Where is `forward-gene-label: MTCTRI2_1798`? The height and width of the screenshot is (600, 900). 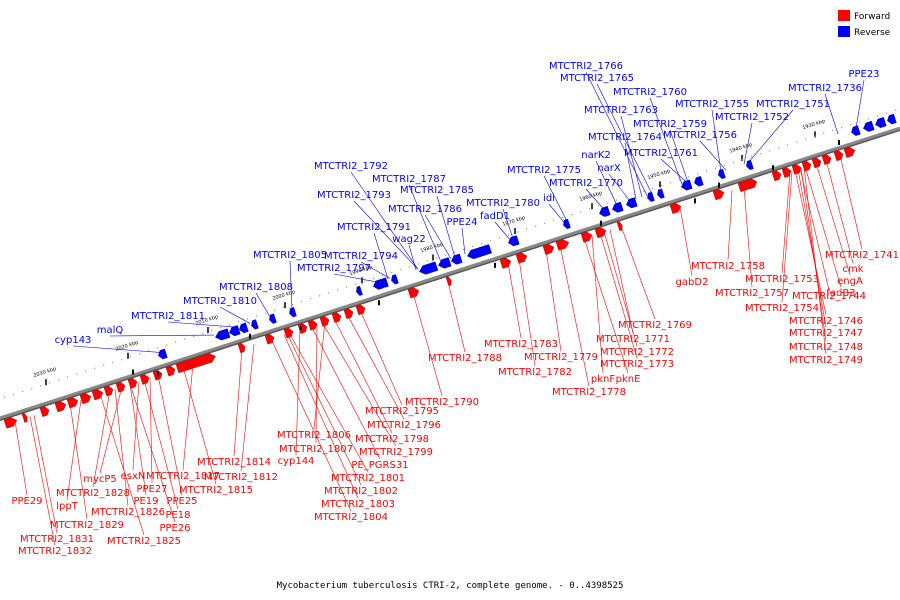 forward-gene-label: MTCTRI2_1798 is located at coordinates (392, 439).